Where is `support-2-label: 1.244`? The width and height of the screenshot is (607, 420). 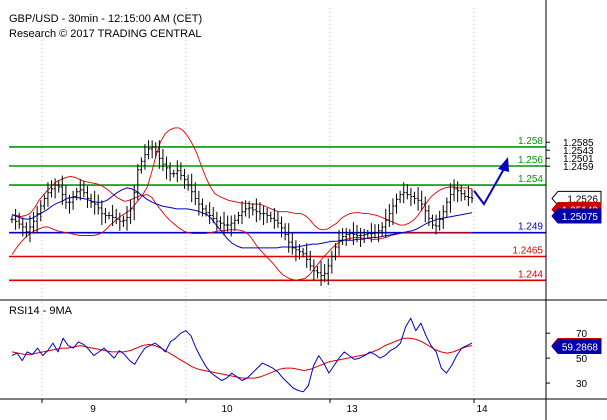 support-2-label: 1.244 is located at coordinates (530, 274).